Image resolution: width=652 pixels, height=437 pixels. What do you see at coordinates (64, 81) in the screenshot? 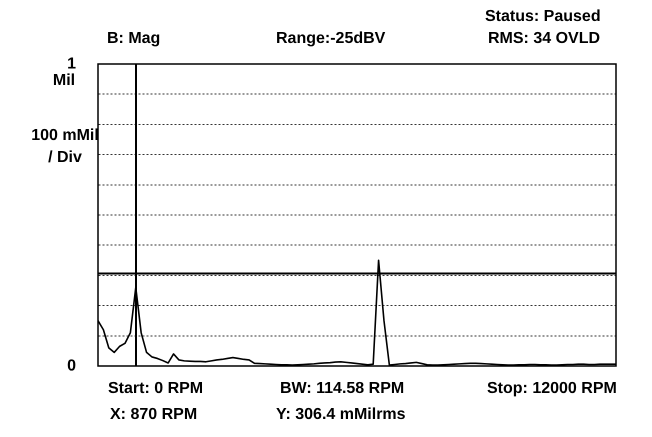
I see `y-axis-title: Mil` at bounding box center [64, 81].